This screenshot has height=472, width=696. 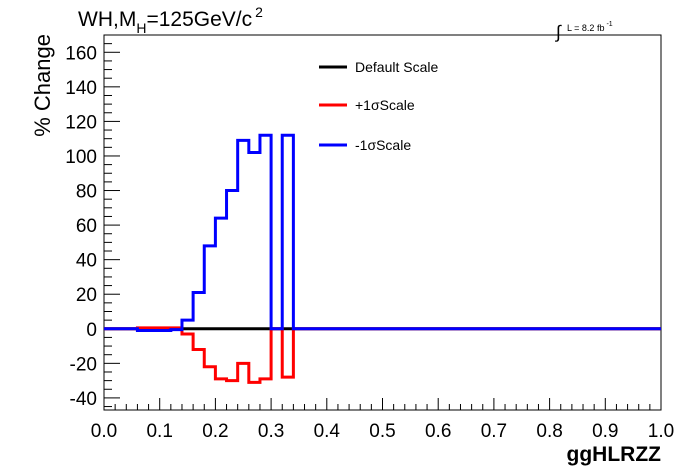 I want to click on x-axis-label: ggHLRZZ, so click(x=614, y=454).